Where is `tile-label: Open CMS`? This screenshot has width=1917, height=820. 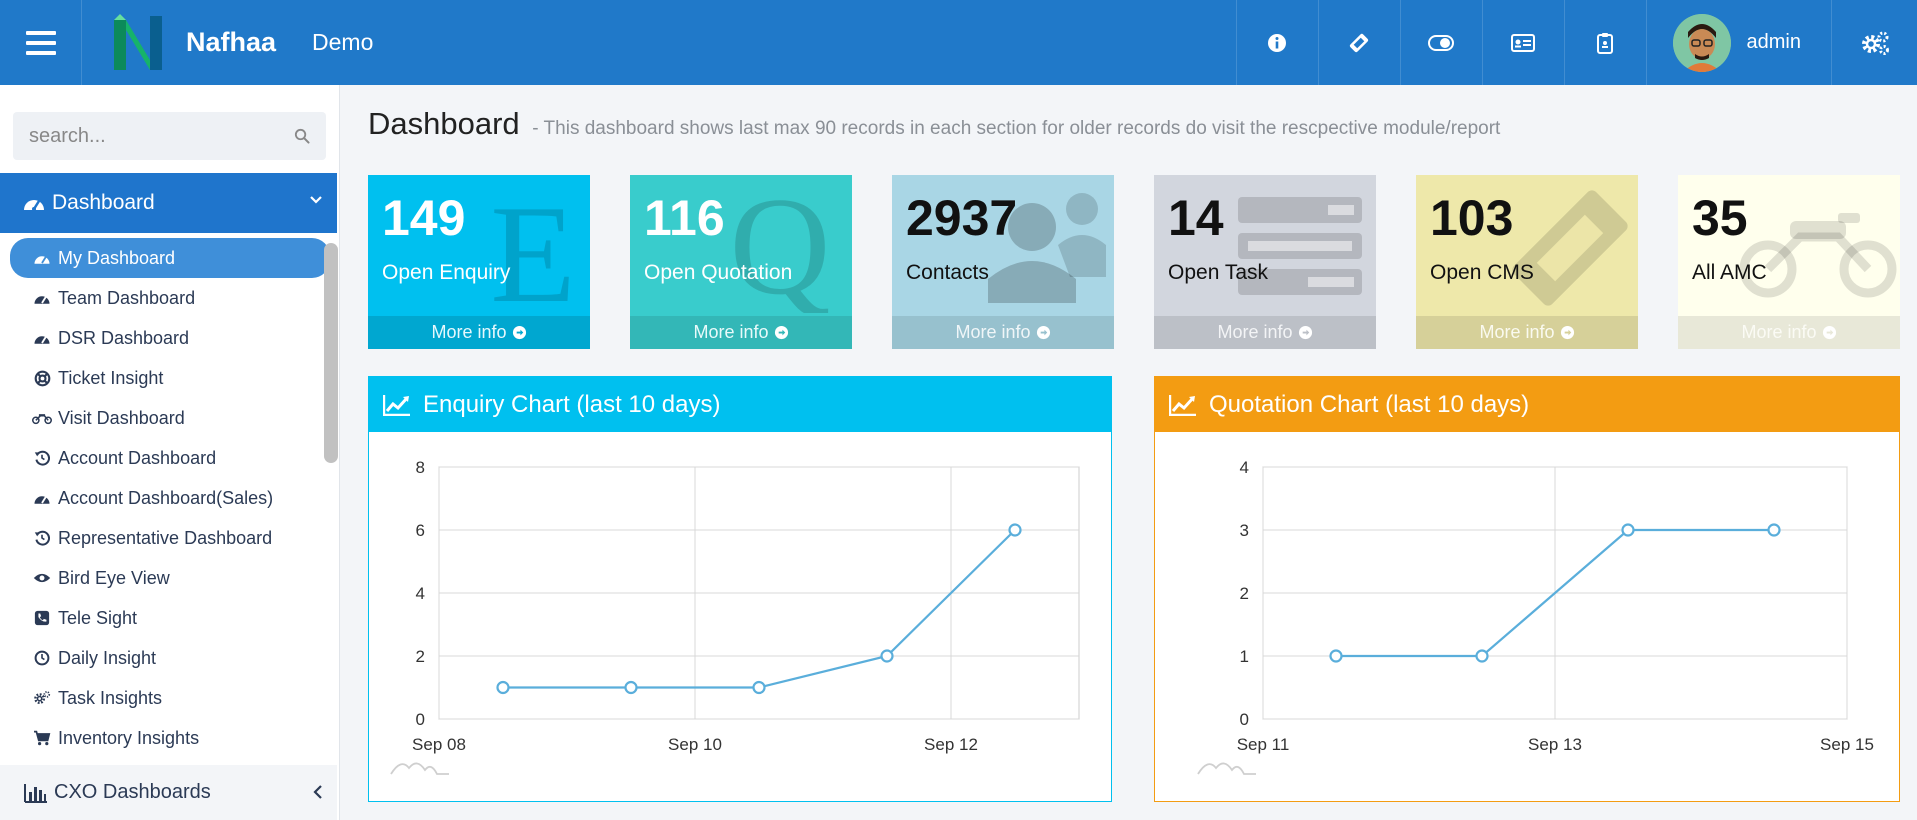
tile-label: Open CMS is located at coordinates (1482, 272).